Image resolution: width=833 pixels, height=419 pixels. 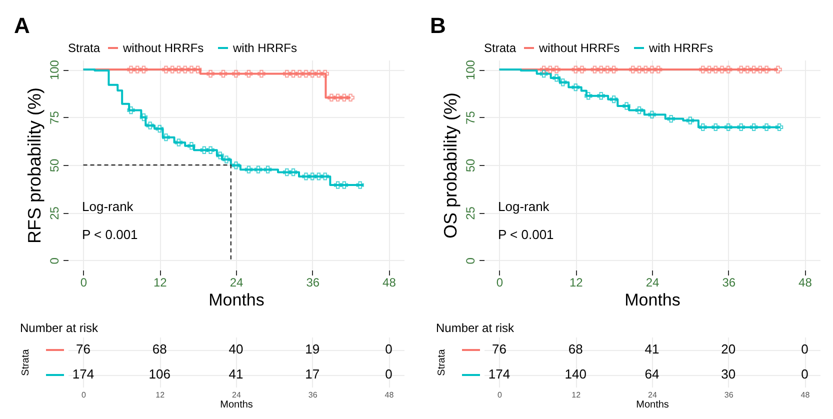 I want to click on annotation: Log-rank, so click(x=108, y=206).